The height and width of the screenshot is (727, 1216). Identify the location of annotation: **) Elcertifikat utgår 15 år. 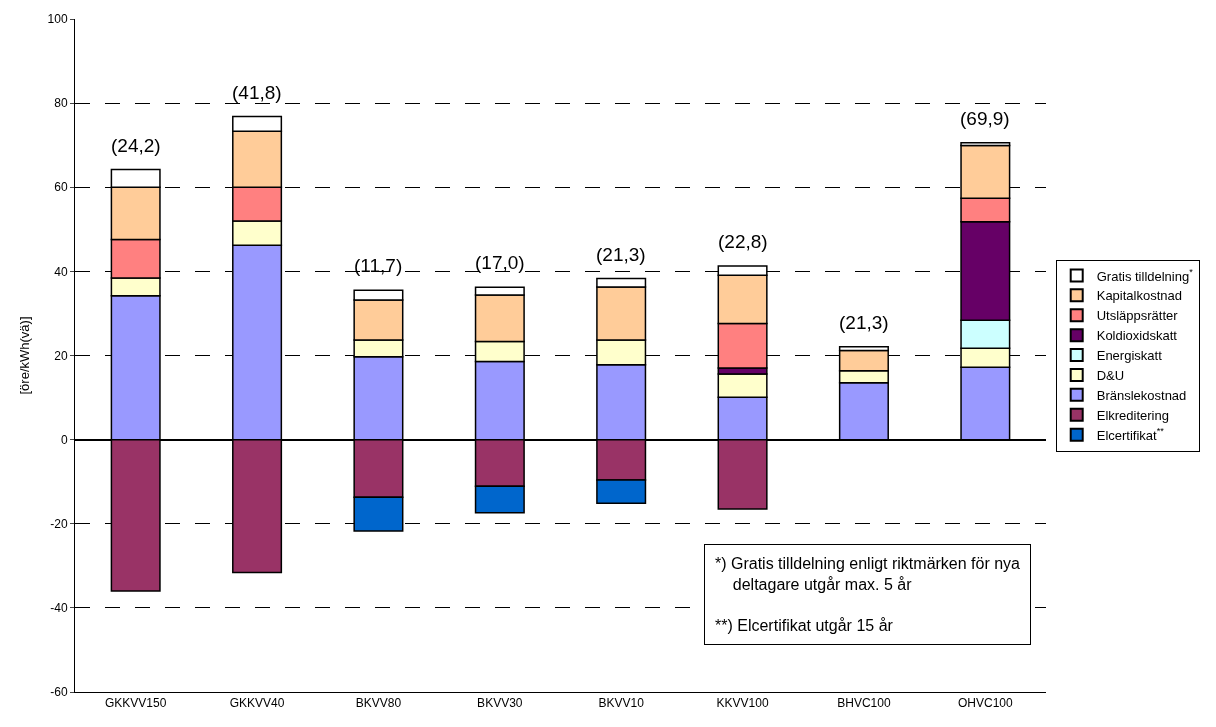
(804, 626).